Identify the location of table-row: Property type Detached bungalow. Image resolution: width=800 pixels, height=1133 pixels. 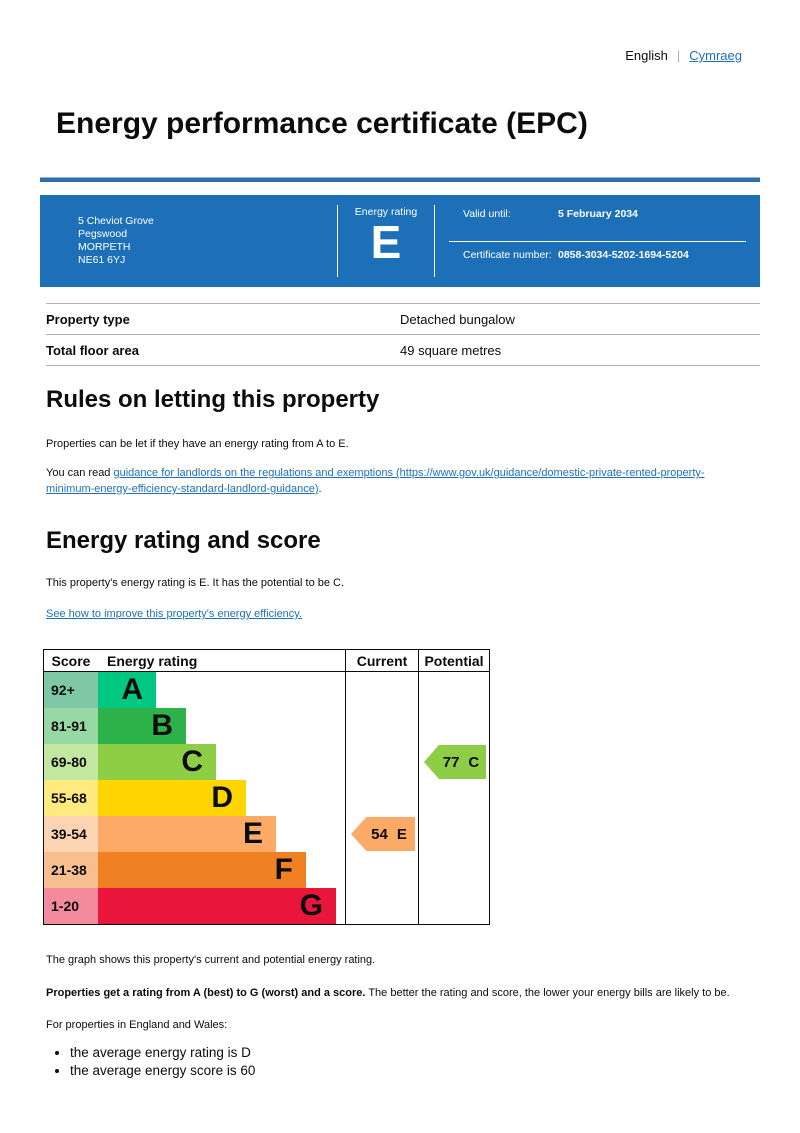
(403, 319).